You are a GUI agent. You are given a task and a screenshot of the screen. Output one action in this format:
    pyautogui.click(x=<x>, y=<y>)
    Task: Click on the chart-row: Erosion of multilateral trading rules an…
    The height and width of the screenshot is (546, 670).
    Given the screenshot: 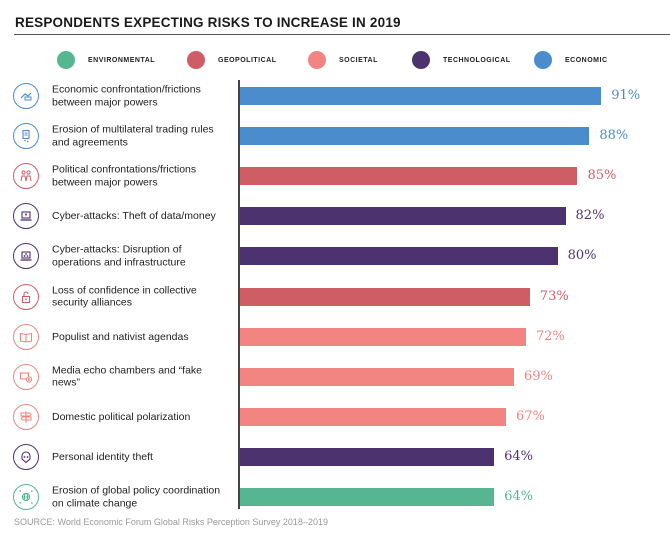 What is the action you would take?
    pyautogui.click(x=335, y=136)
    